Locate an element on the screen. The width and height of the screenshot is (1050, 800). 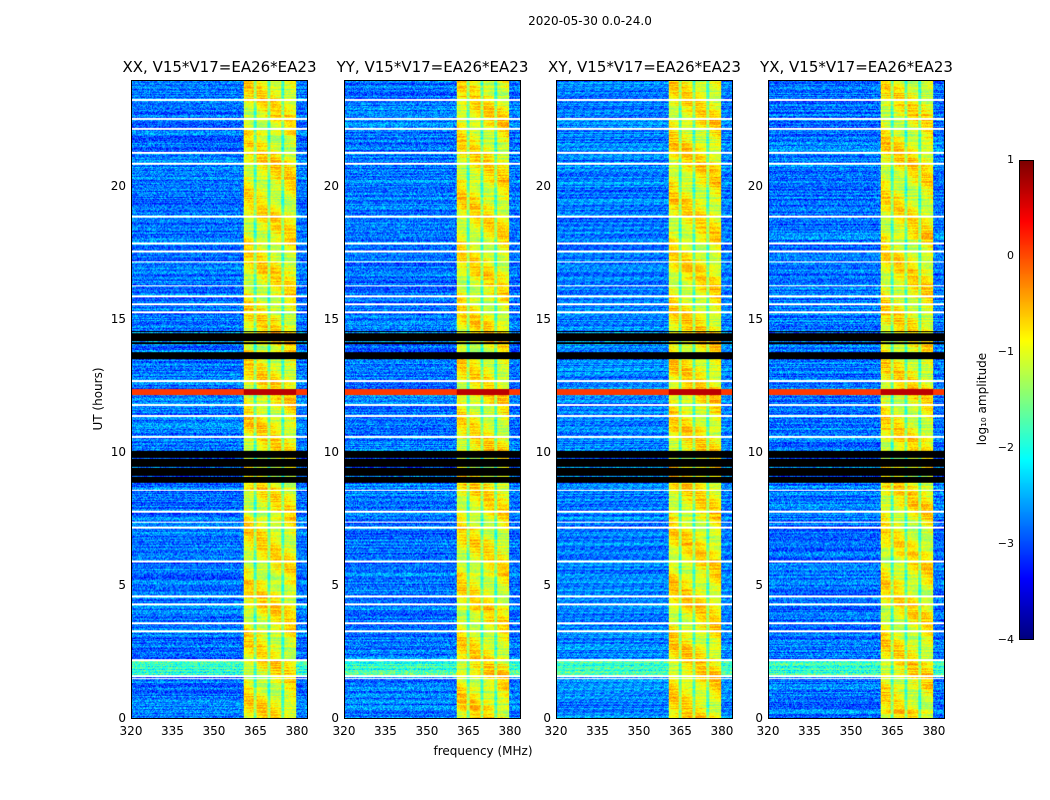
panel-title: YY, V15*V17=EA26*EA23 is located at coordinates (432, 67).